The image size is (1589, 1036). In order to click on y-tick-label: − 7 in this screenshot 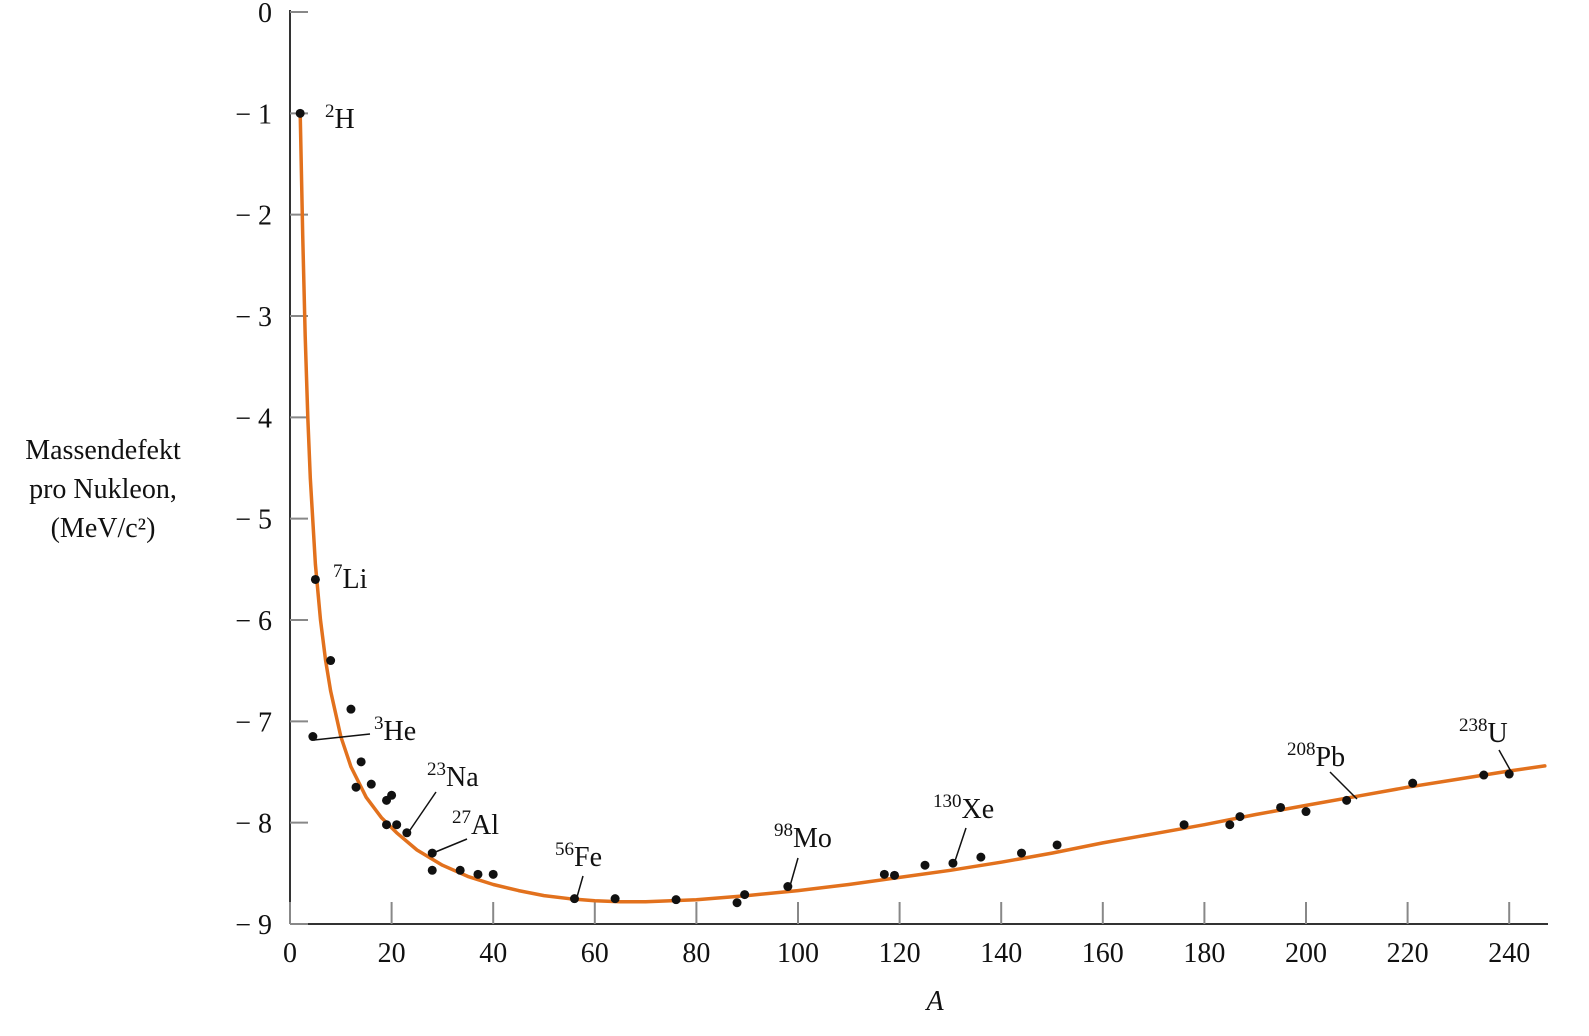, I will do `click(253, 722)`.